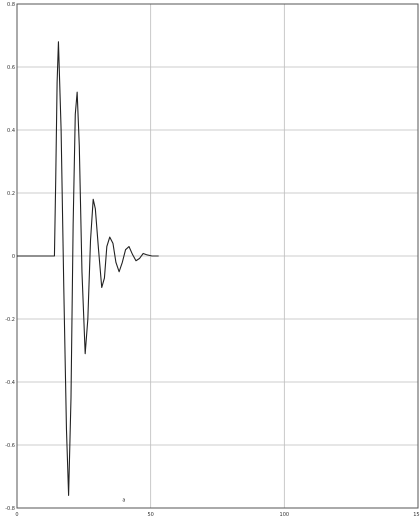 This screenshot has width=420, height=518. I want to click on y-tick-label: 0, so click(13, 257).